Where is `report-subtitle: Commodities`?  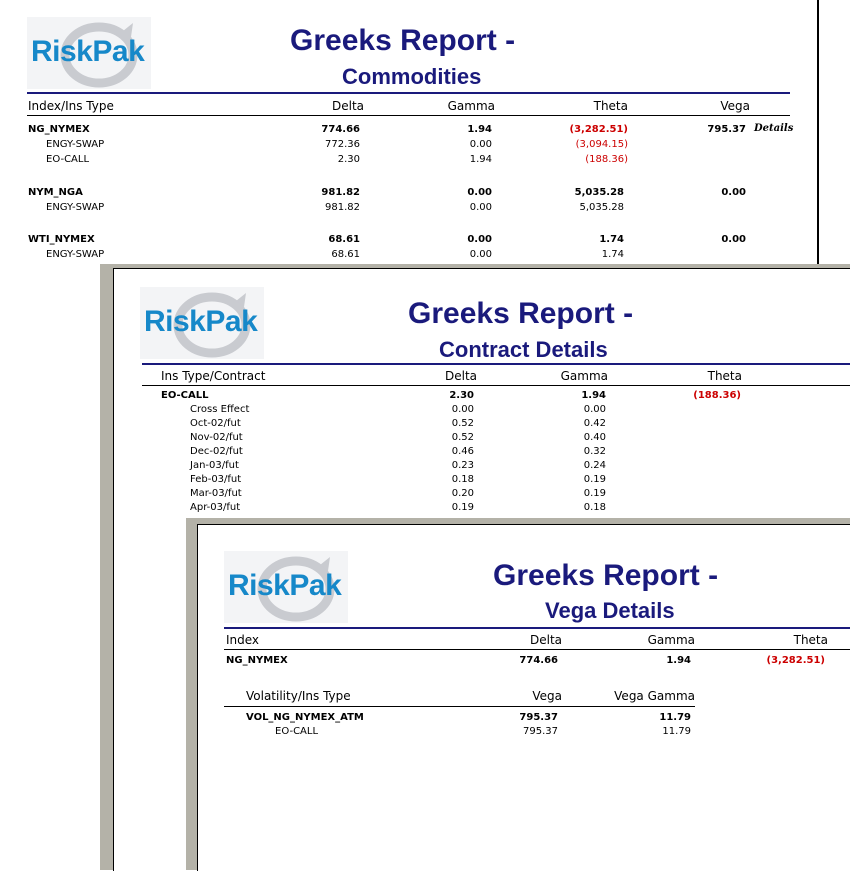 report-subtitle: Commodities is located at coordinates (412, 76).